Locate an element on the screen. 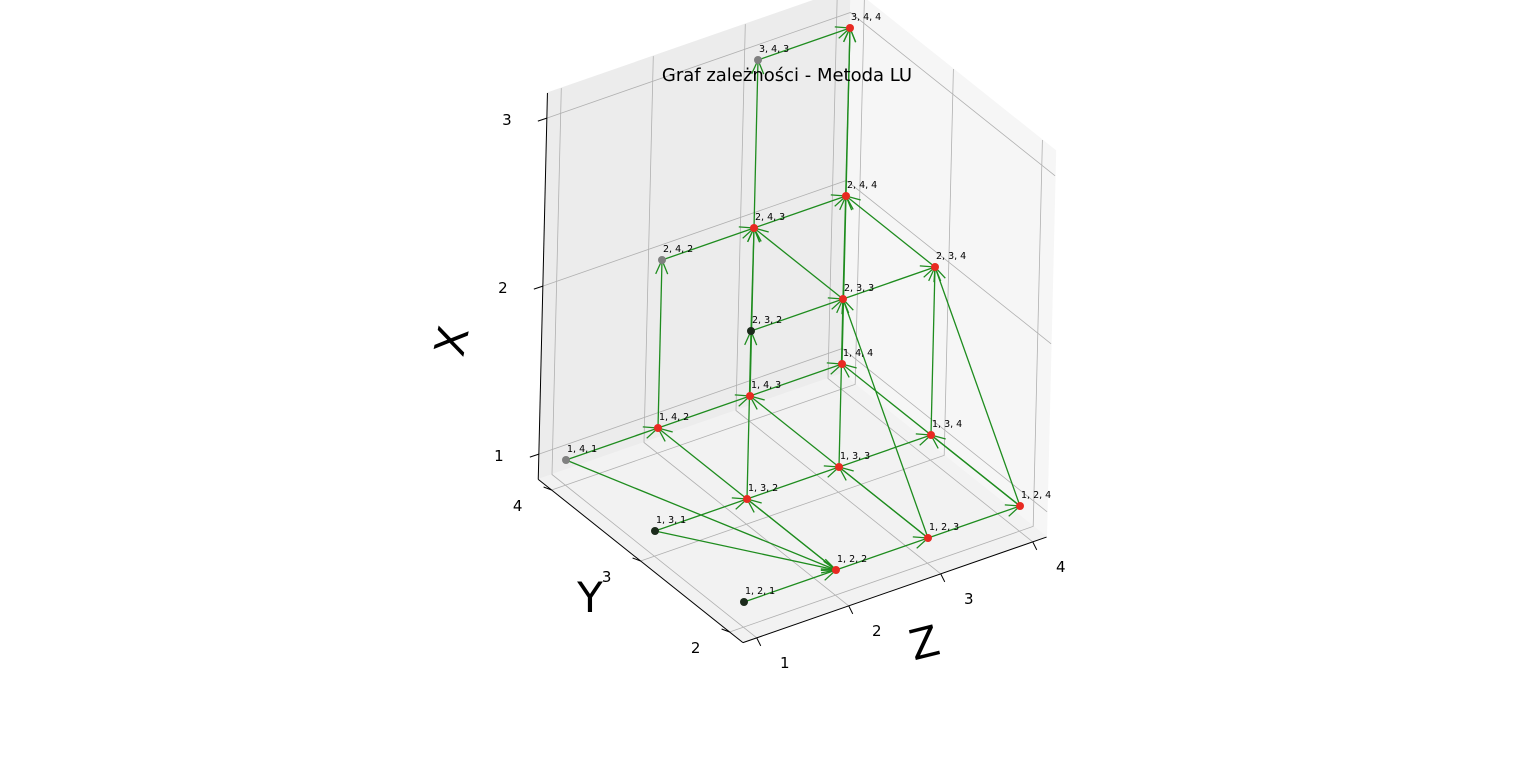 The width and height of the screenshot is (1536, 761). tick-label-y: 2 is located at coordinates (696, 648).